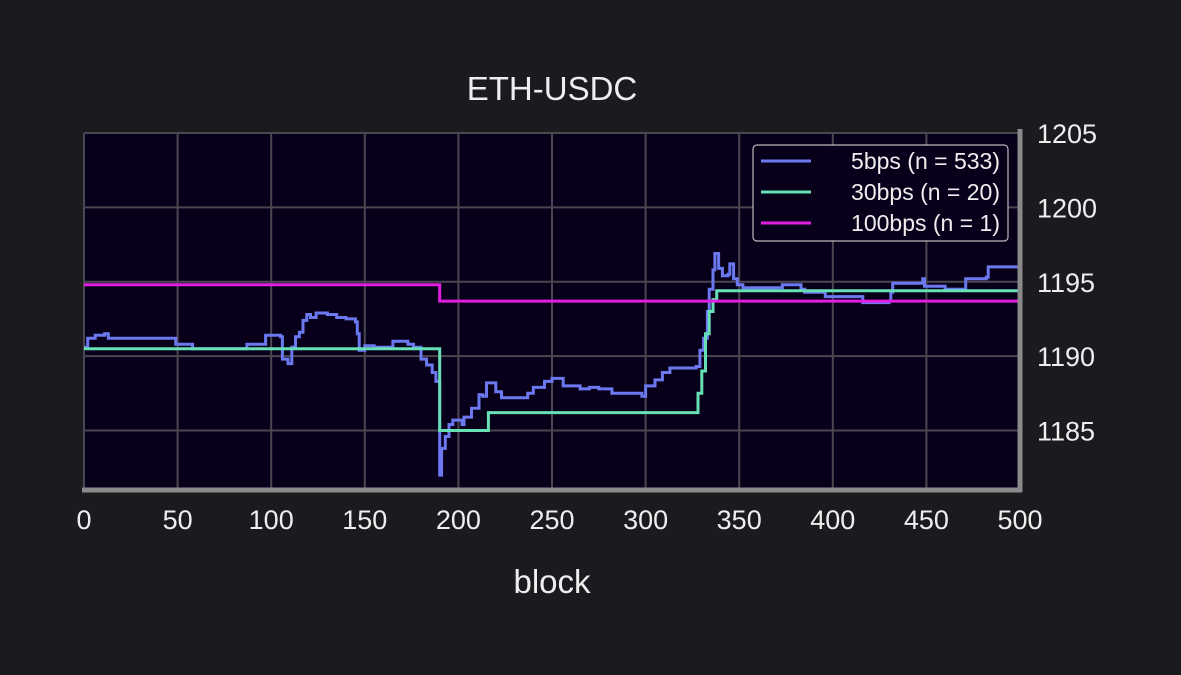  Describe the element at coordinates (552, 88) in the screenshot. I see `chart-title: ETH-USDC` at that location.